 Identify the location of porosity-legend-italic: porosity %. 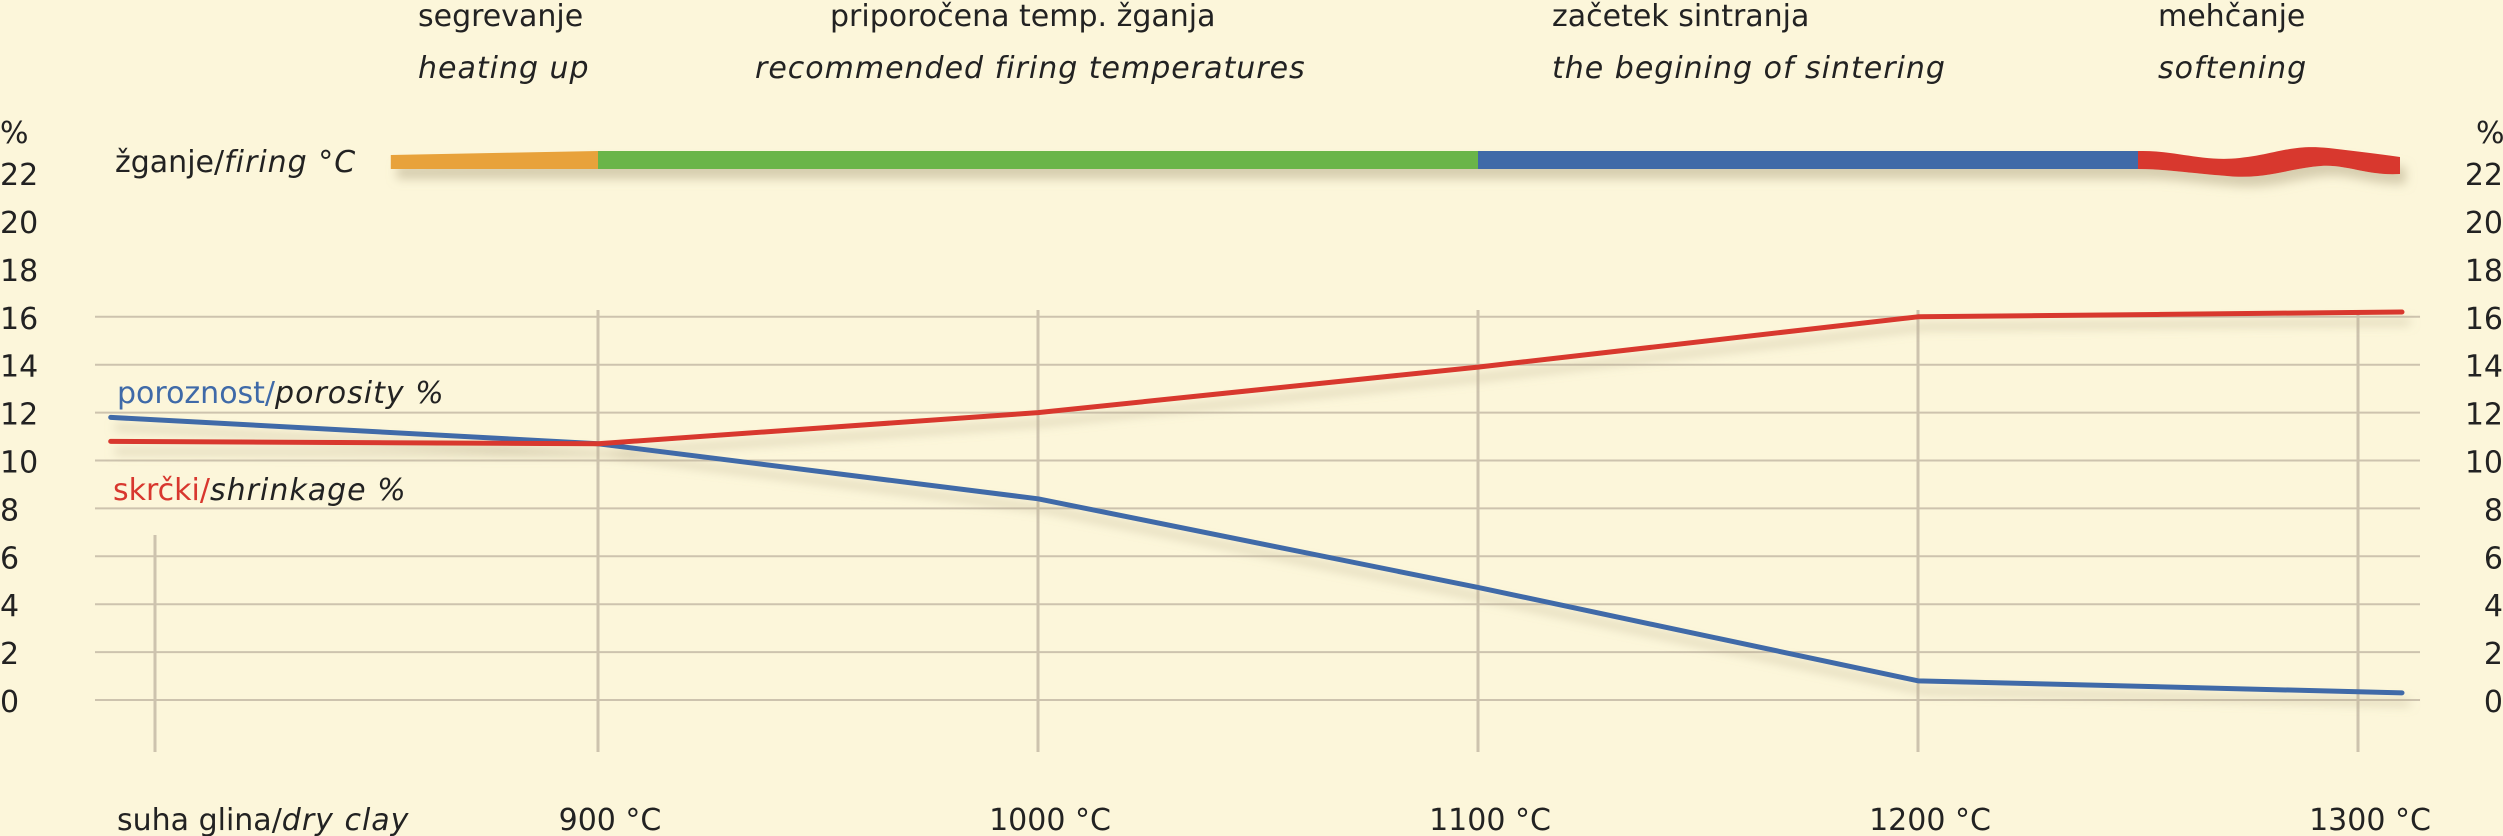
(359, 393).